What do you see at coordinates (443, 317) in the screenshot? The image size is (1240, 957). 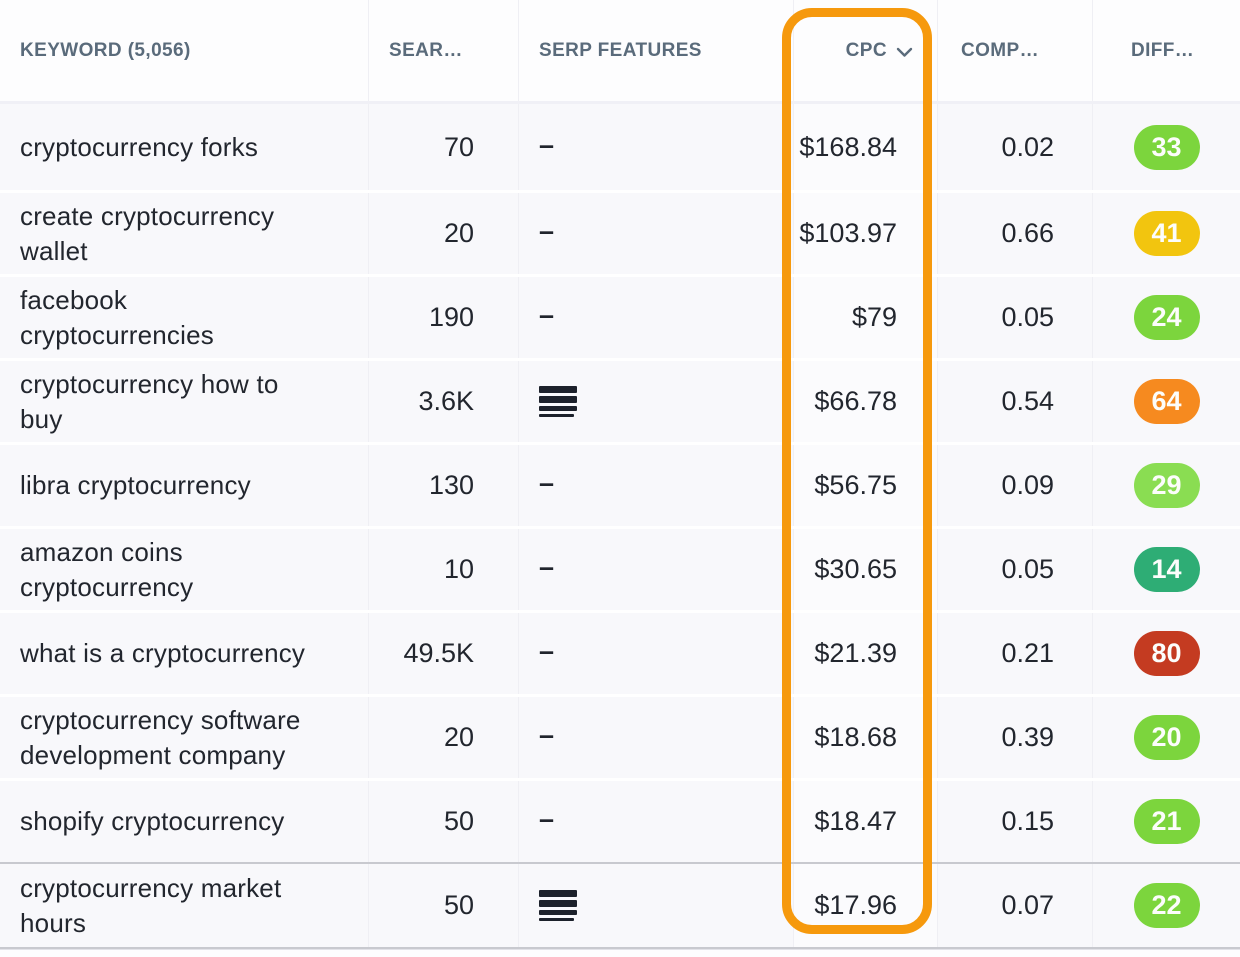 I see `search-volume-cell: 190` at bounding box center [443, 317].